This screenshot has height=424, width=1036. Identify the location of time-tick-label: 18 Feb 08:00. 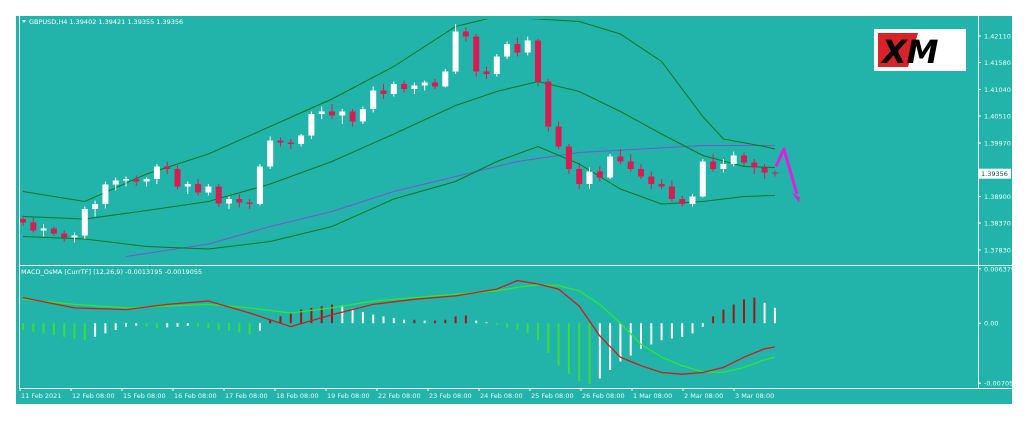
(297, 396).